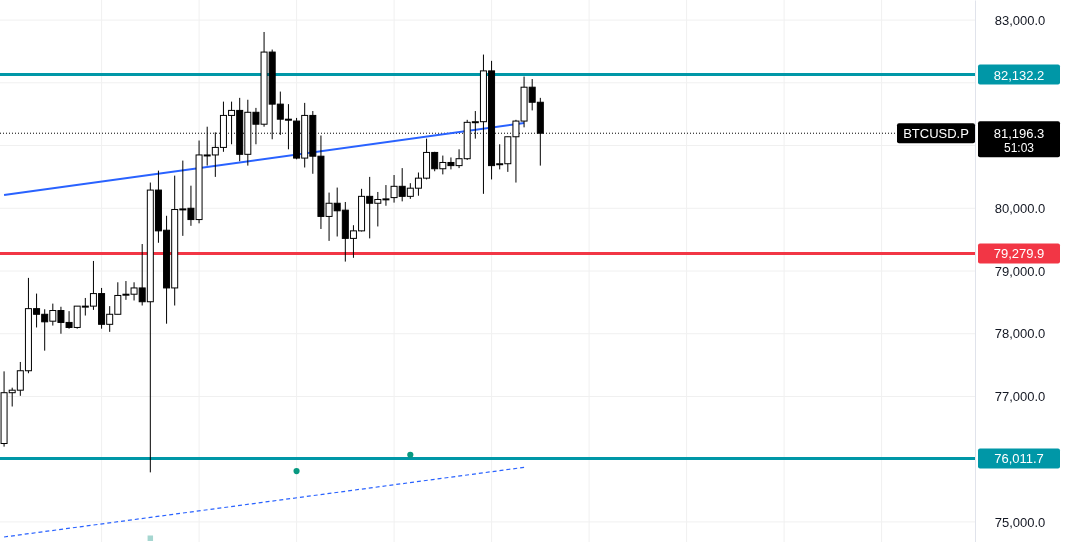 This screenshot has width=1073, height=542. What do you see at coordinates (1019, 459) in the screenshot?
I see `ref-line-label: 76,011.7` at bounding box center [1019, 459].